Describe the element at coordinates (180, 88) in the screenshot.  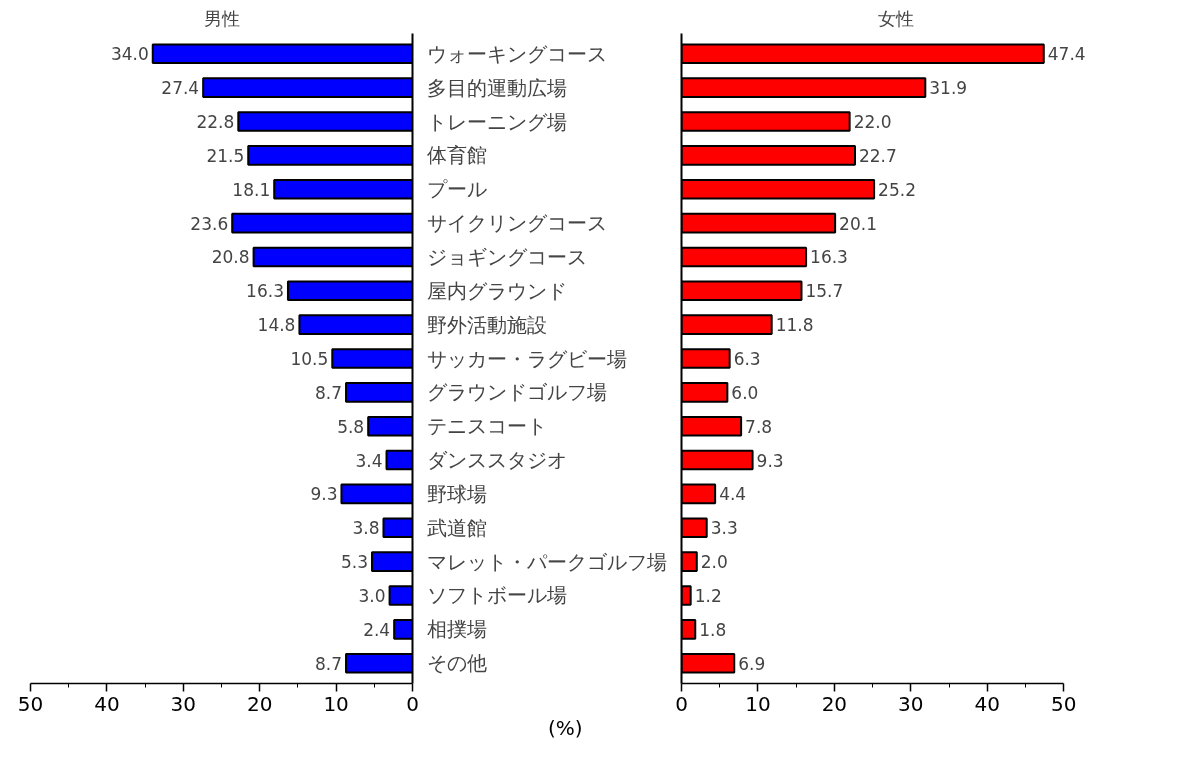
I see `data-label: 27.4` at that location.